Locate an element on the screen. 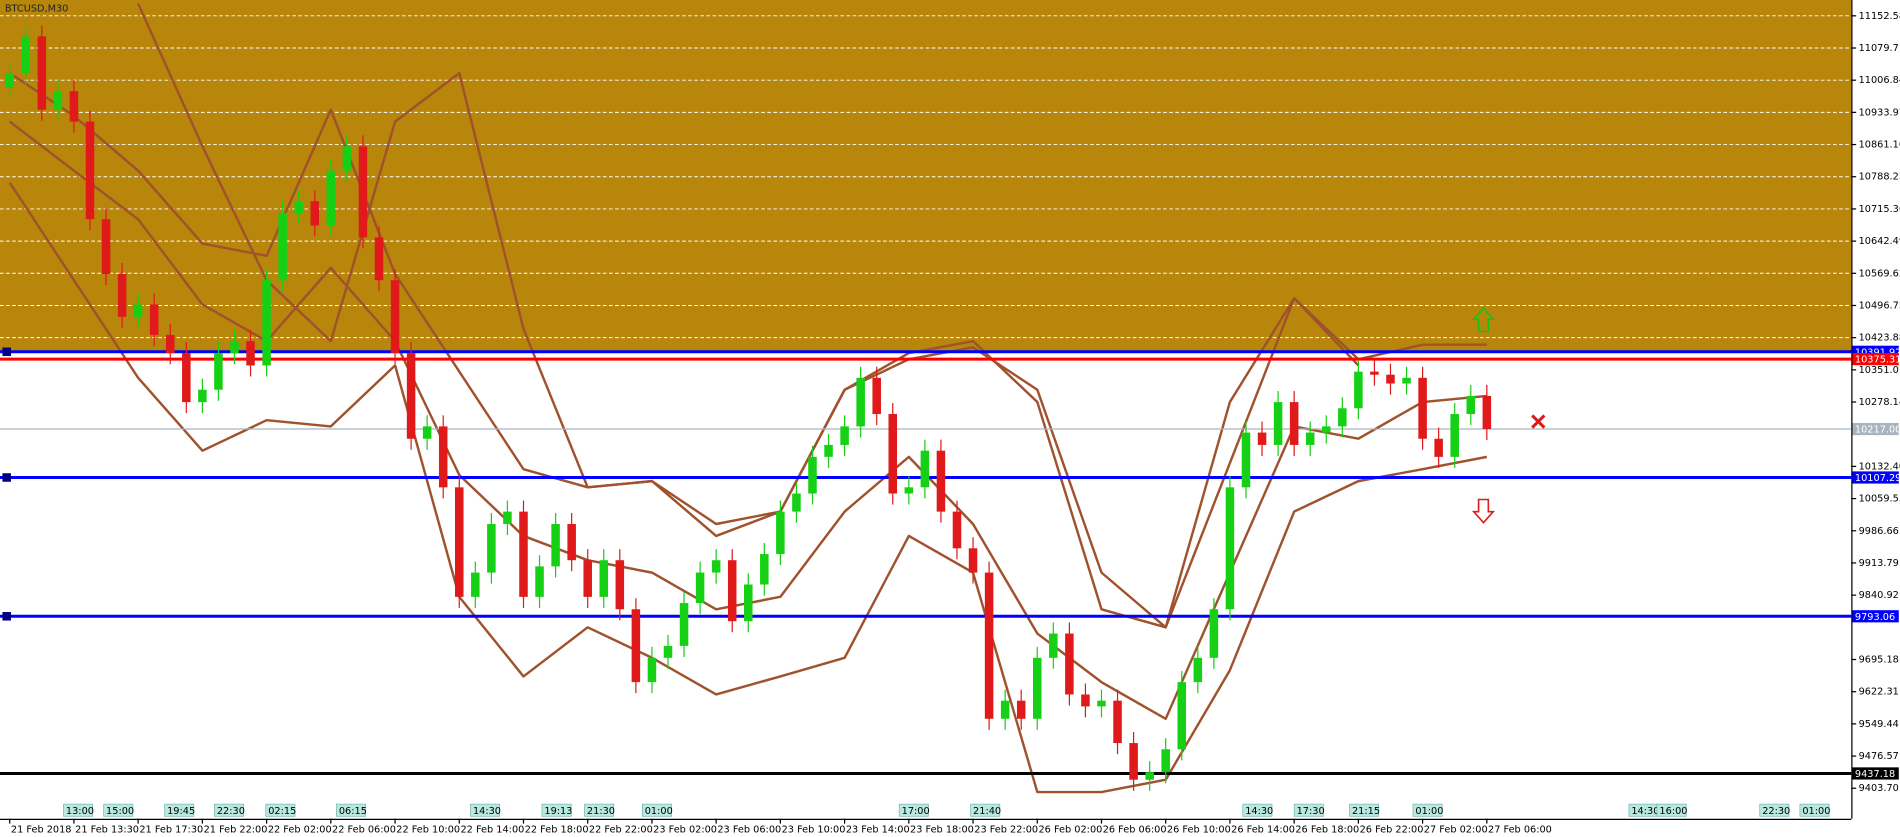 The height and width of the screenshot is (837, 1900). x-tick-label: 21 Feb 22:00 is located at coordinates (236, 830).